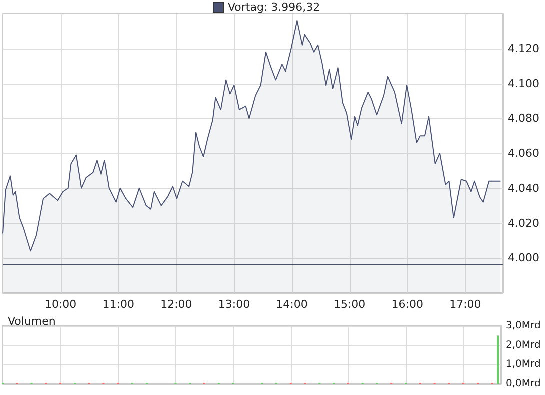  Describe the element at coordinates (524, 188) in the screenshot. I see `y-tick-label: 4.040` at that location.